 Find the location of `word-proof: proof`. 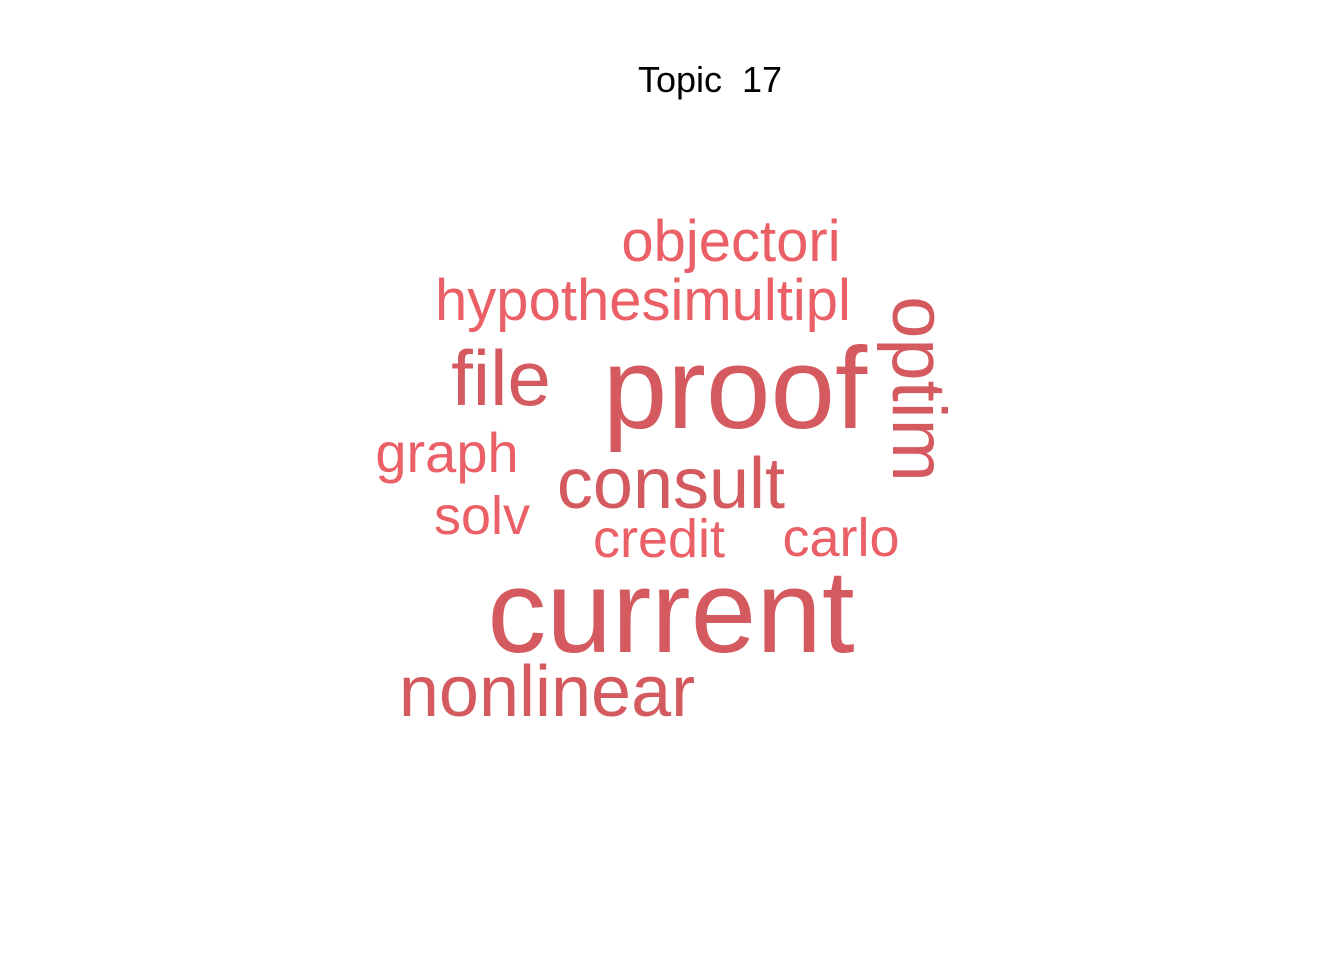

word-proof: proof is located at coordinates (735, 388).